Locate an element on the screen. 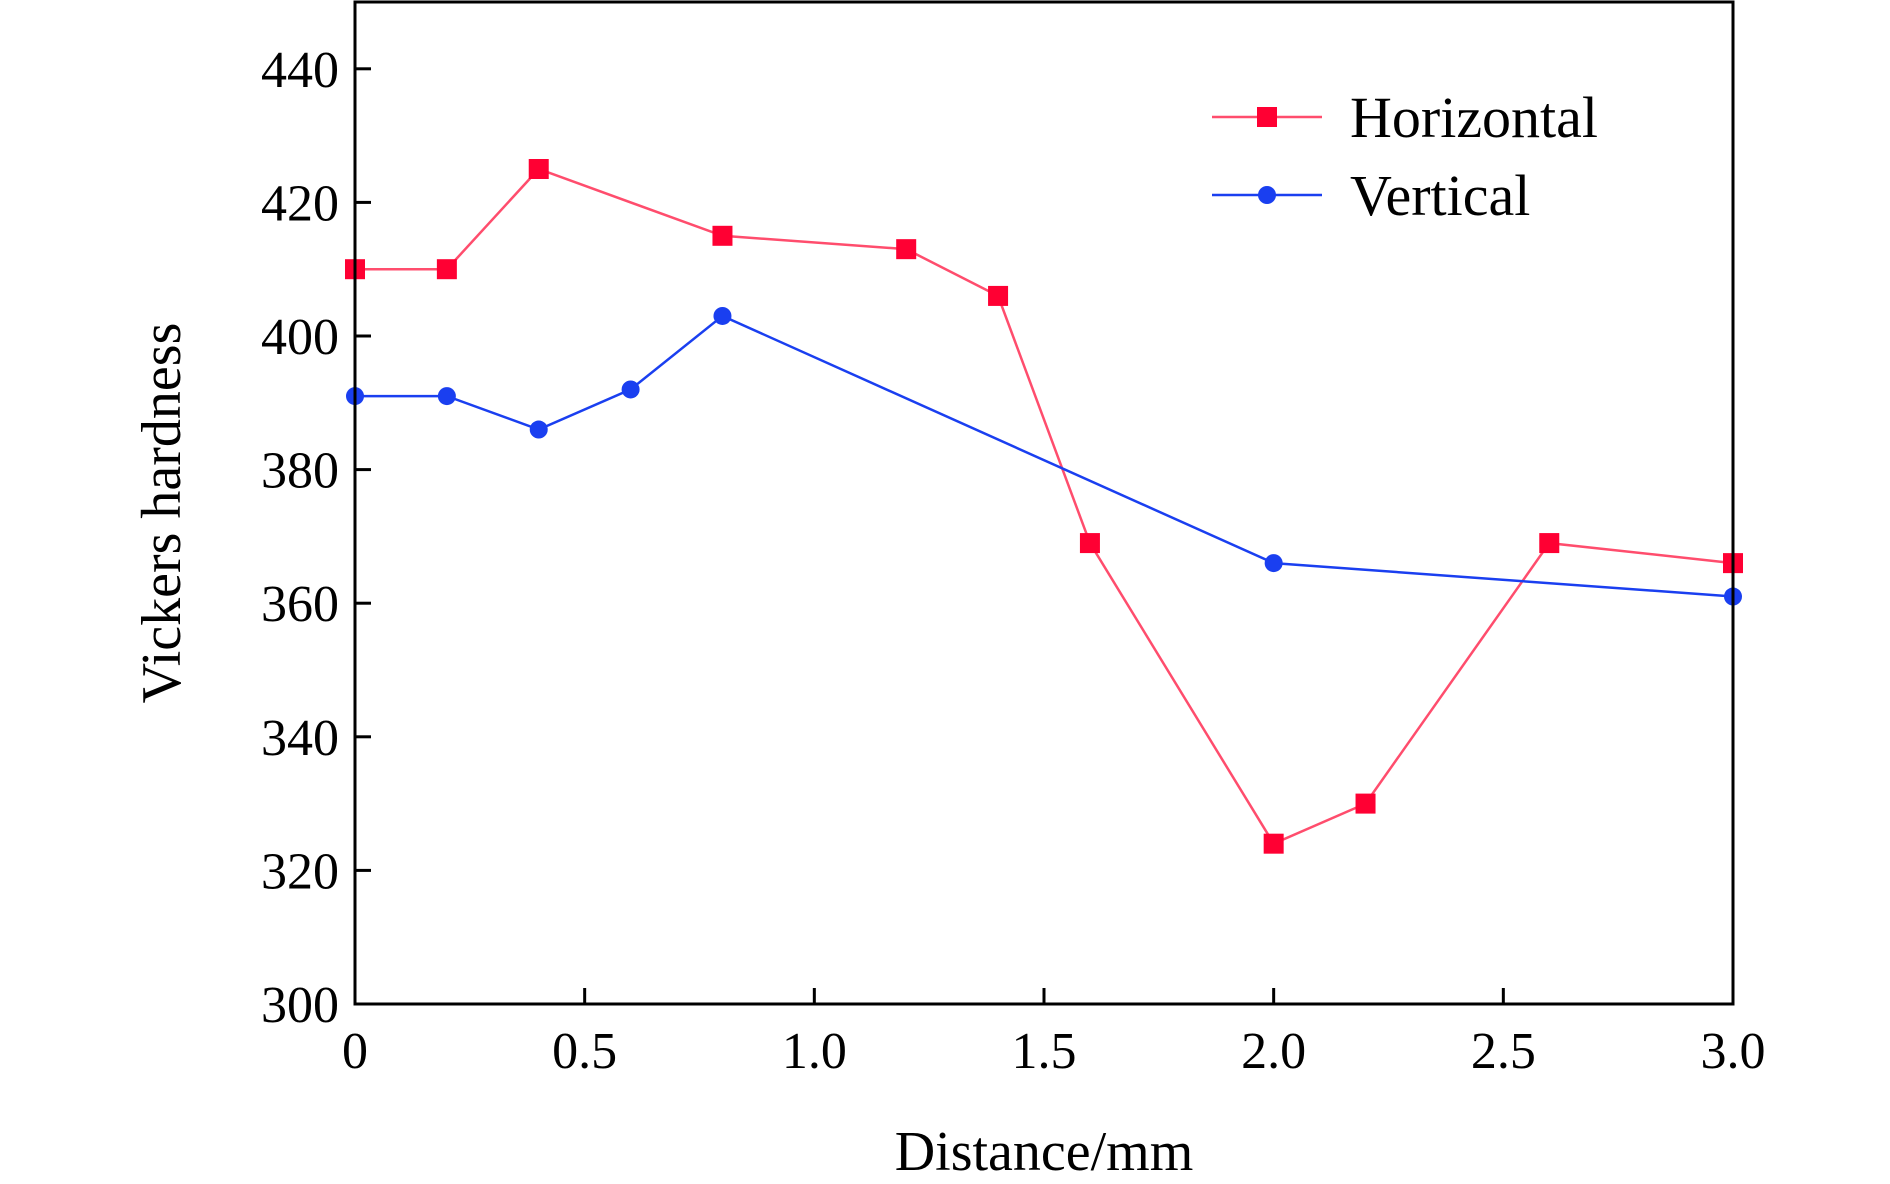  x-tick-label: 3.0 is located at coordinates (1733, 1051).